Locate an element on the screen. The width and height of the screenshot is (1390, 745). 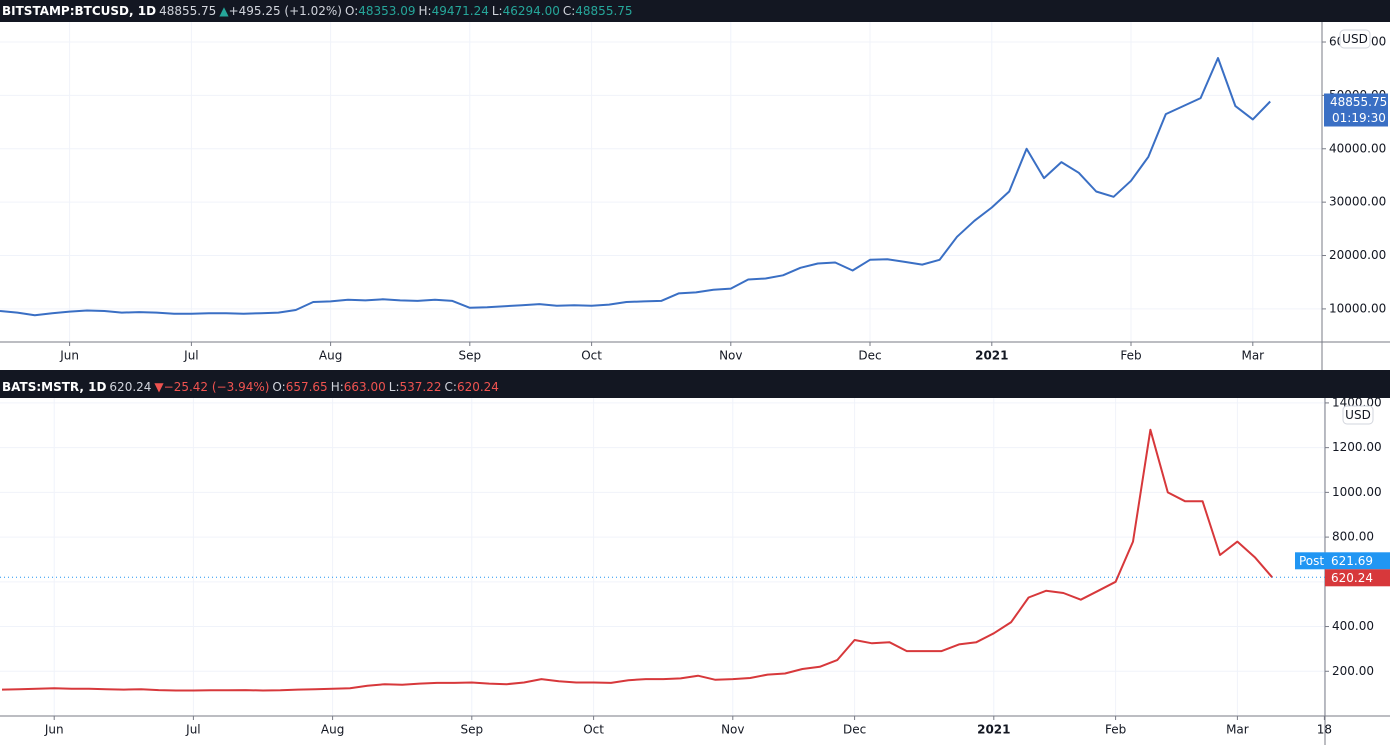
y-tick-label: 40000.00 is located at coordinates (1357, 148).